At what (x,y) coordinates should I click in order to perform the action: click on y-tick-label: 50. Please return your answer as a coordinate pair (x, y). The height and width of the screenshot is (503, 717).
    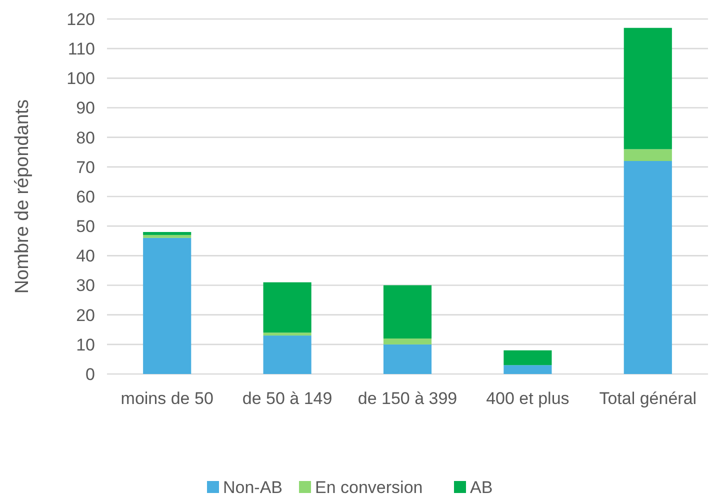
    Looking at the image, I should click on (85, 226).